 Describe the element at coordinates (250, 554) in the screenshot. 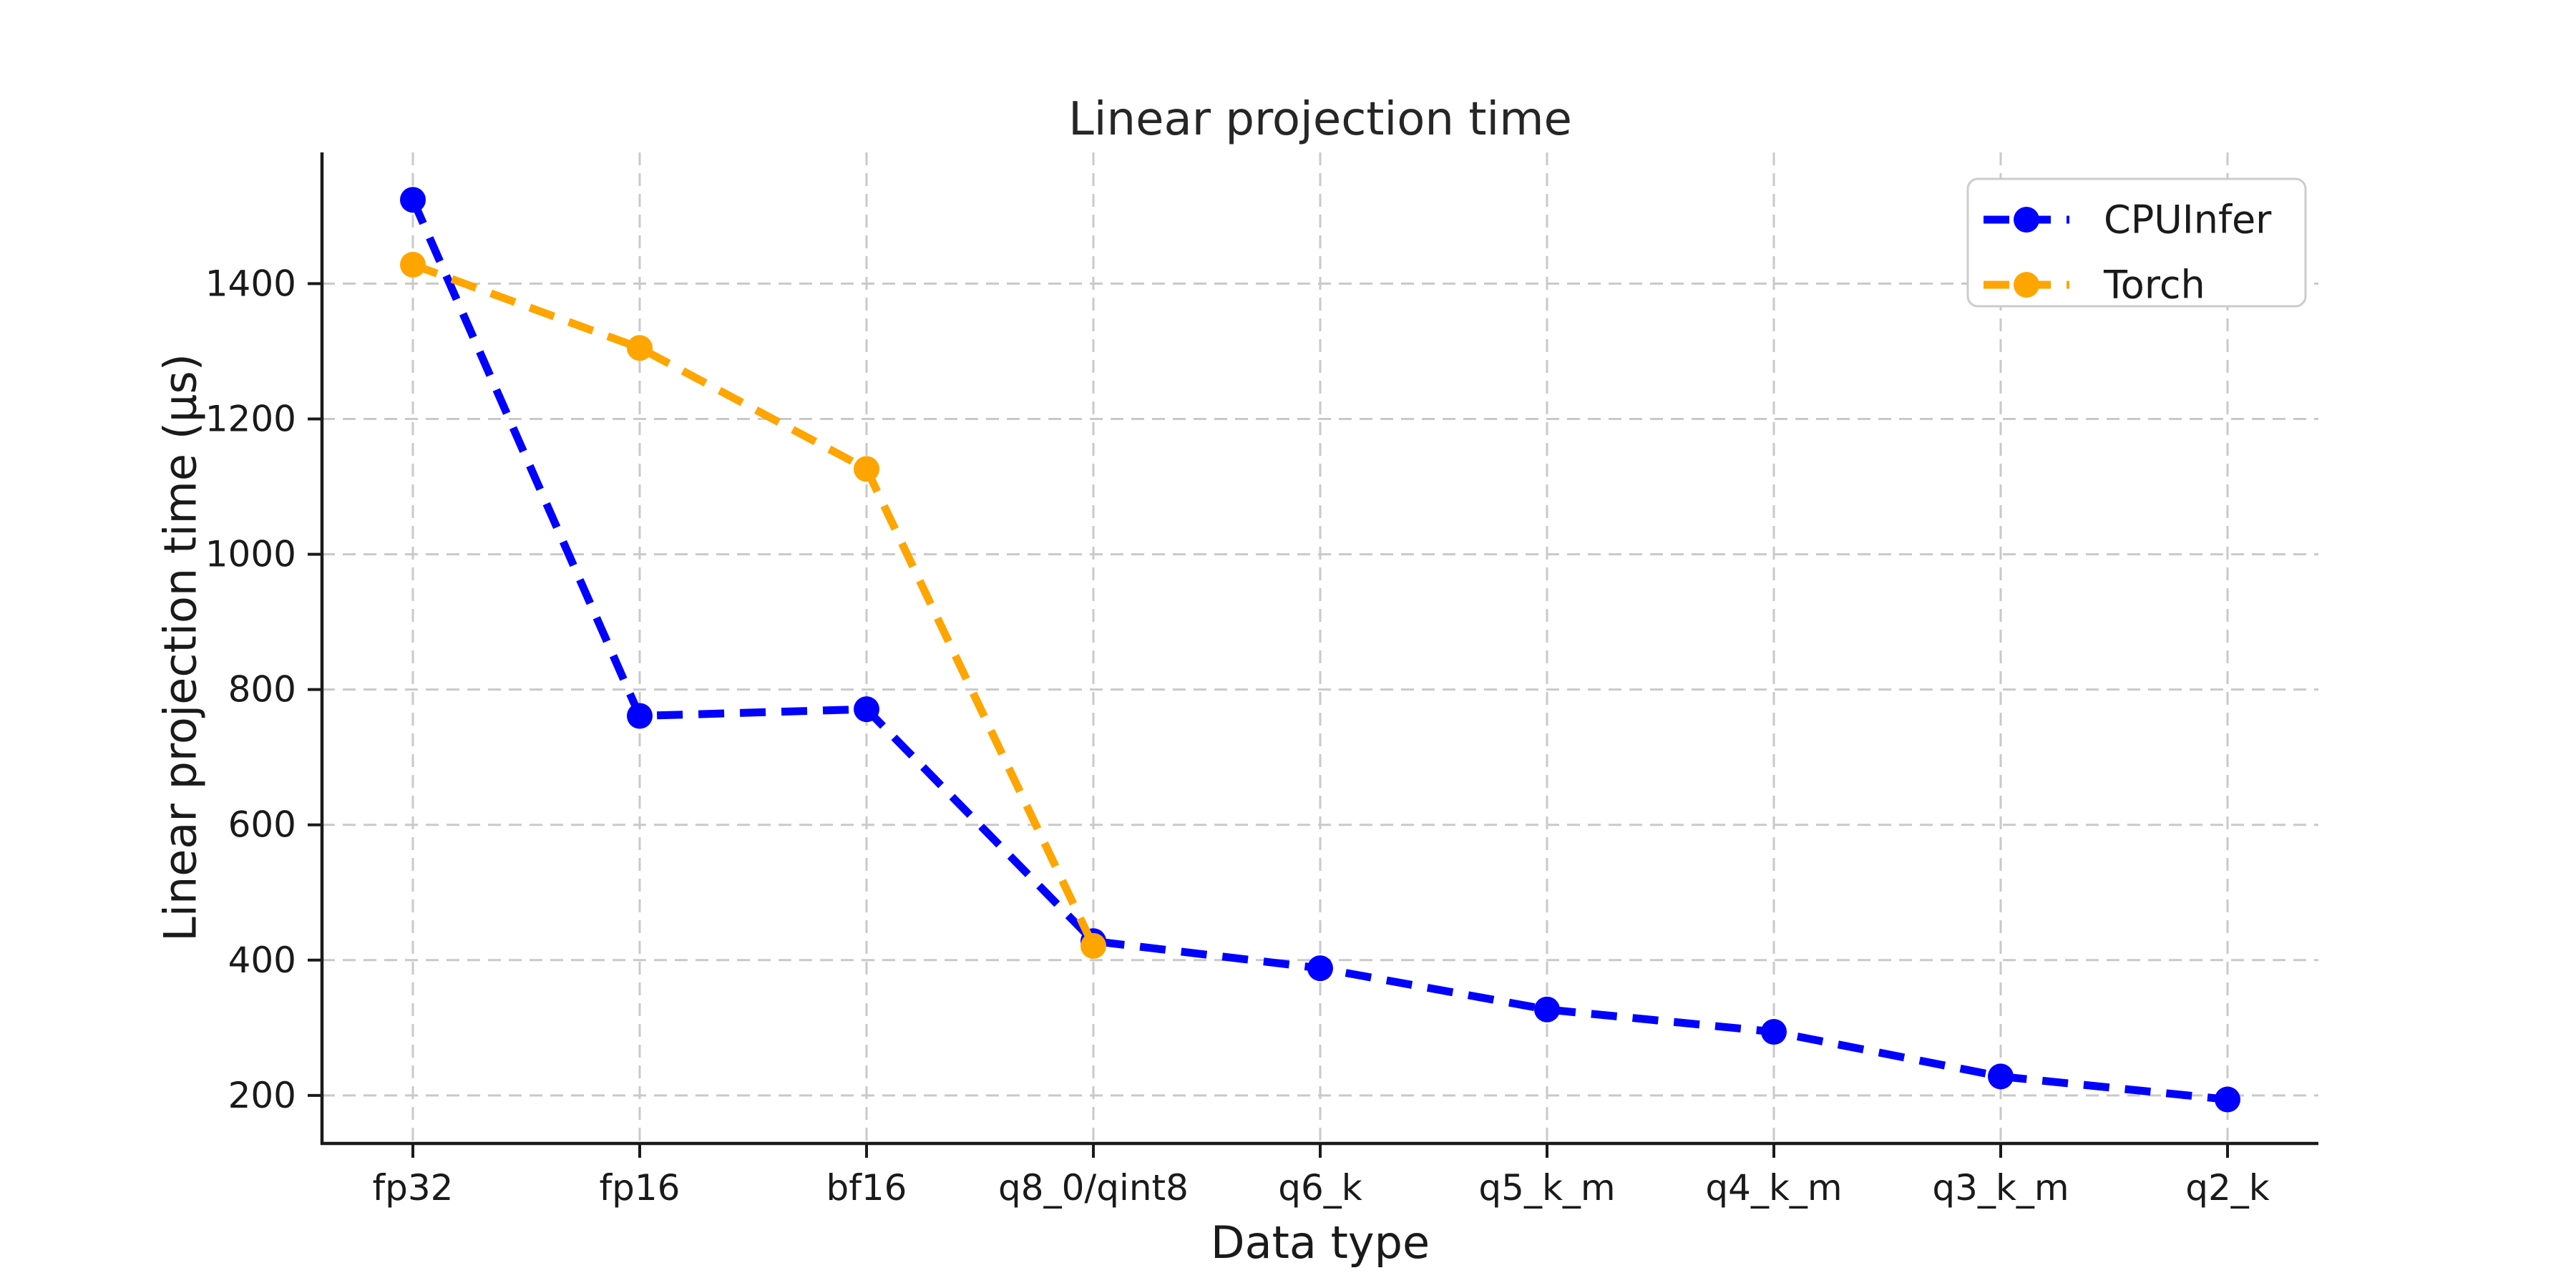

I see `y-tick-label: 1000` at that location.